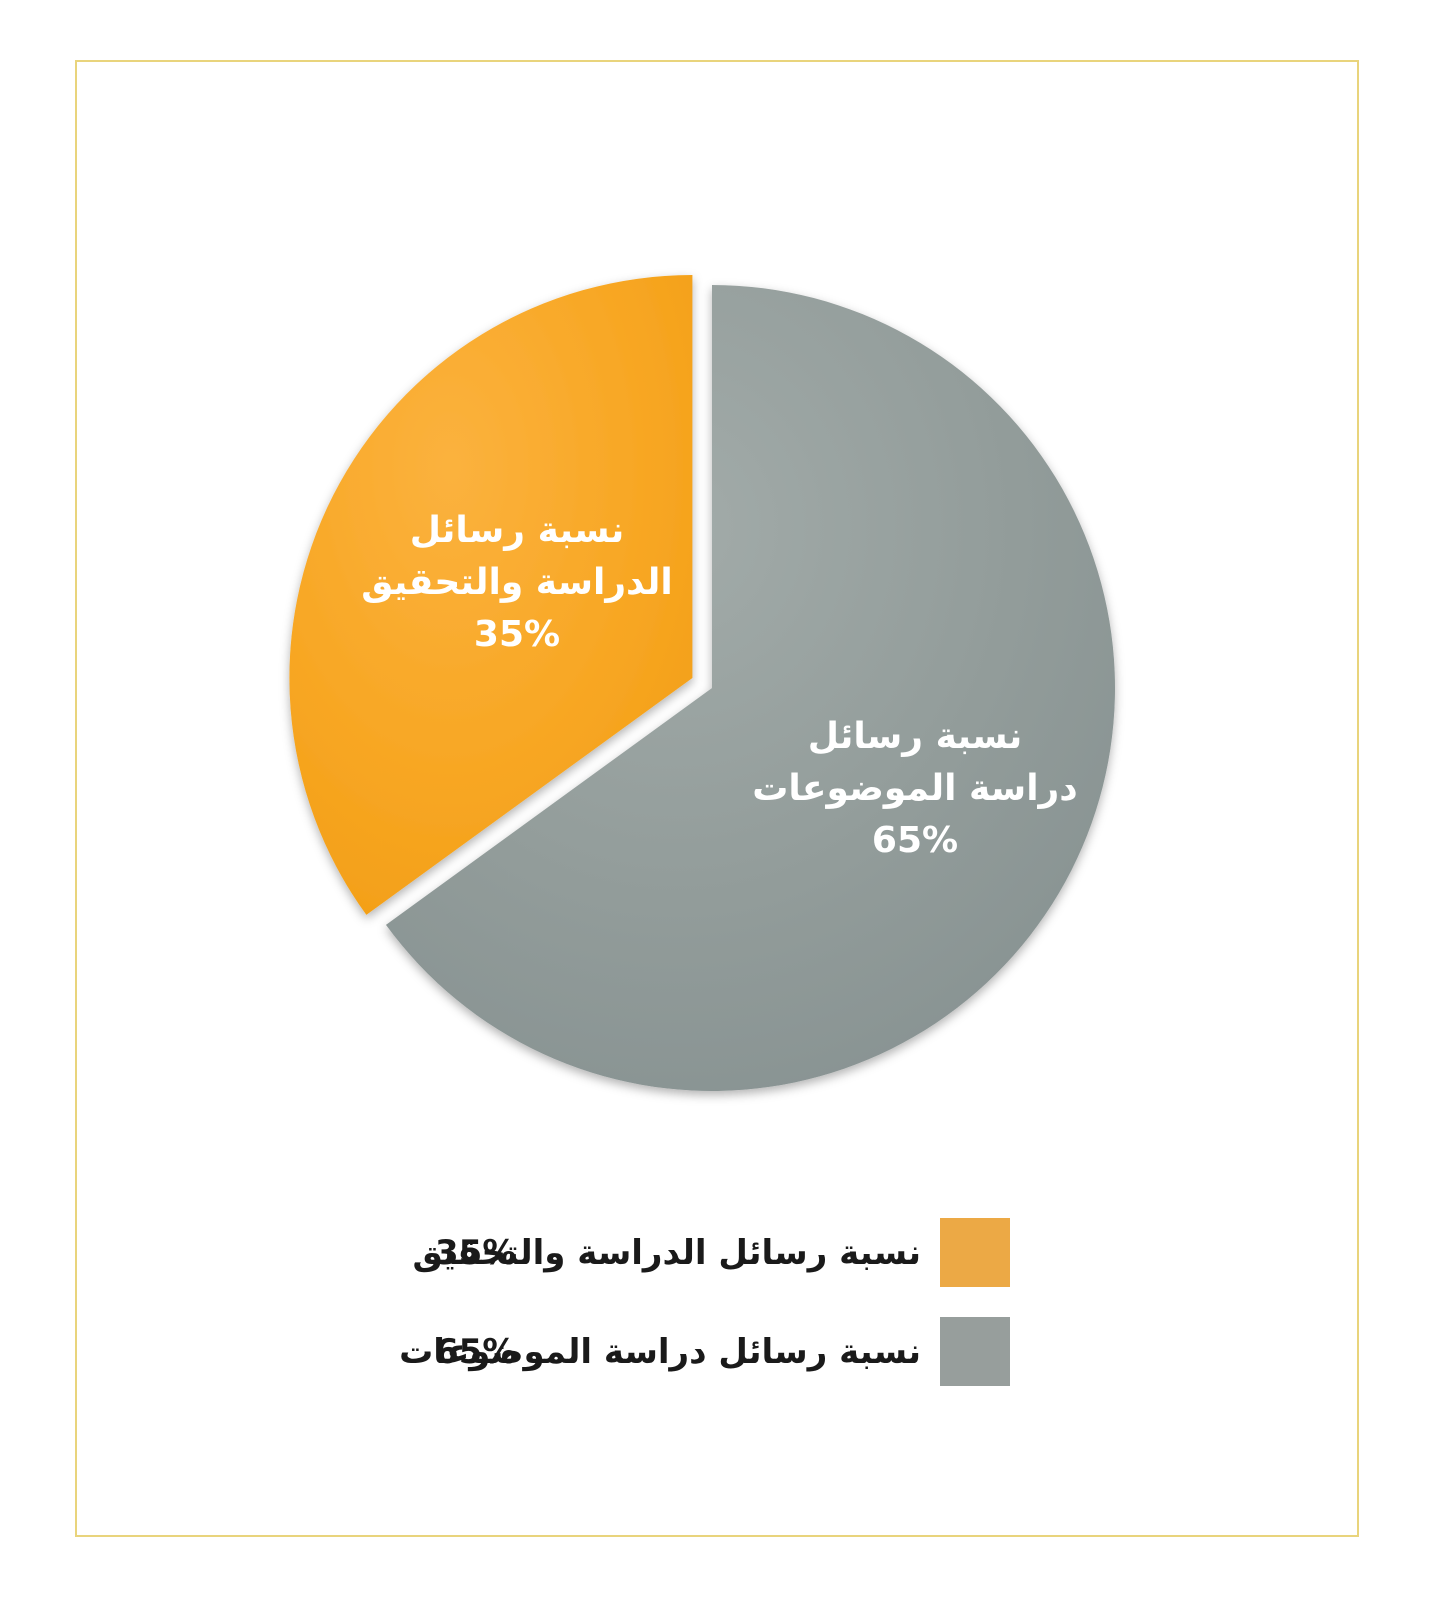 This screenshot has height=1600, width=1435. I want to click on pie-slice-study-investigation, so click(491, 595).